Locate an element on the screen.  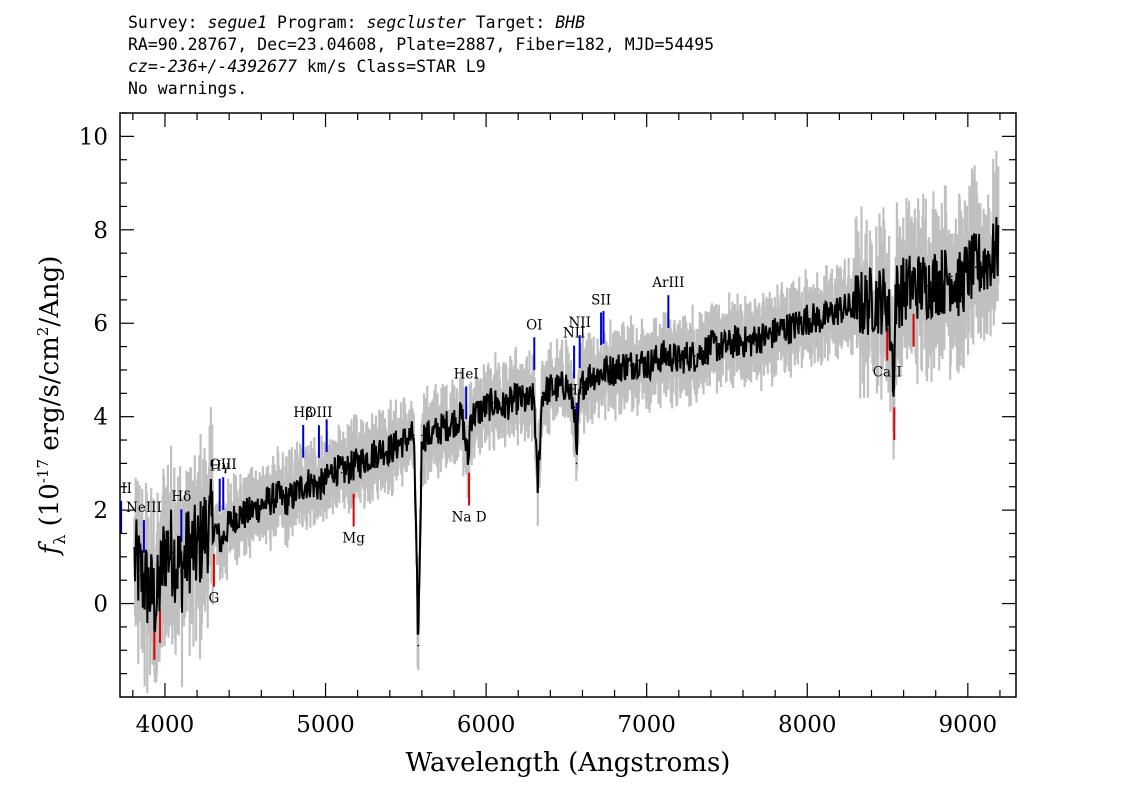
line-label: Na D is located at coordinates (469, 517).